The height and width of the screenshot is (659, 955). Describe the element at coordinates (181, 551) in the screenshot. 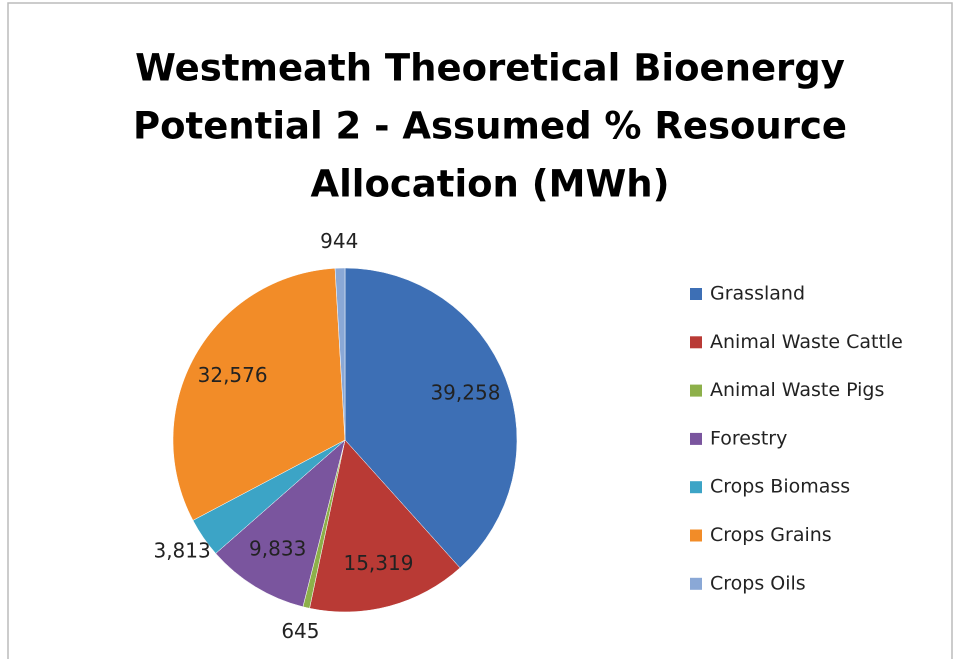

I see `data-label: 3,813` at that location.